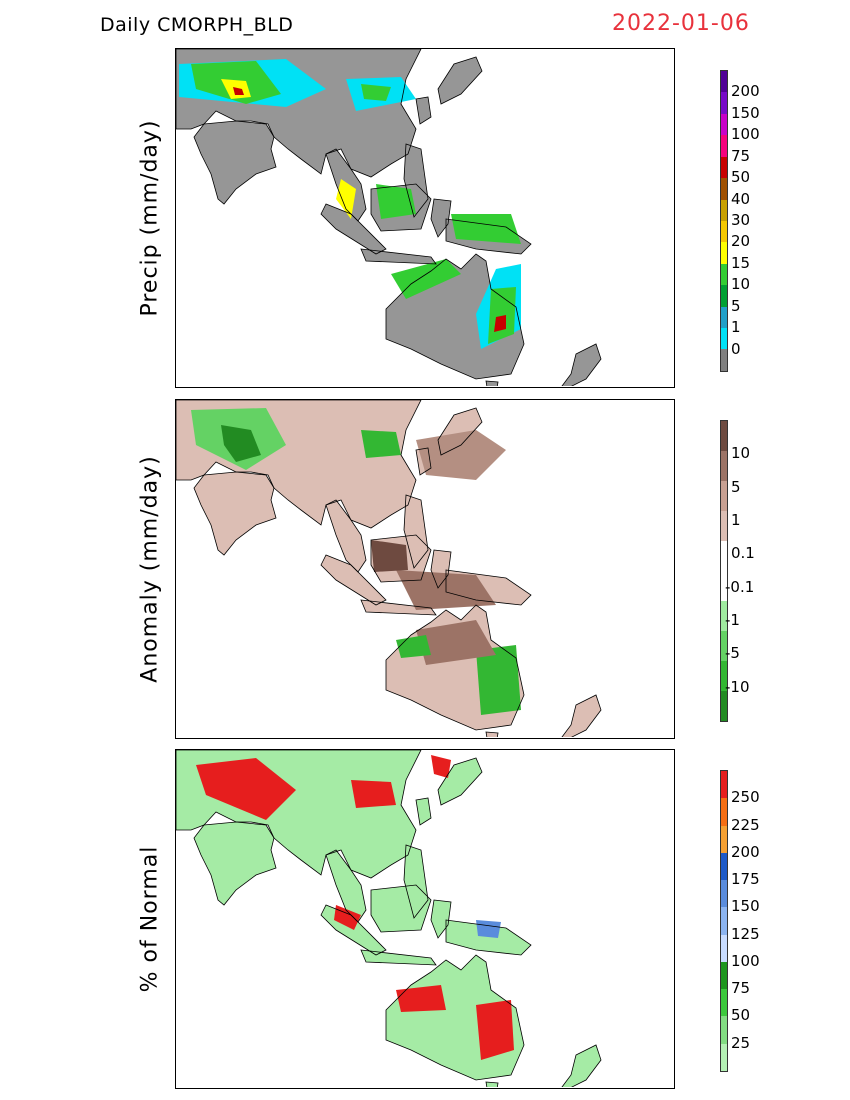  I want to click on anomaly-colorbar-tick-label: -10, so click(737, 686).